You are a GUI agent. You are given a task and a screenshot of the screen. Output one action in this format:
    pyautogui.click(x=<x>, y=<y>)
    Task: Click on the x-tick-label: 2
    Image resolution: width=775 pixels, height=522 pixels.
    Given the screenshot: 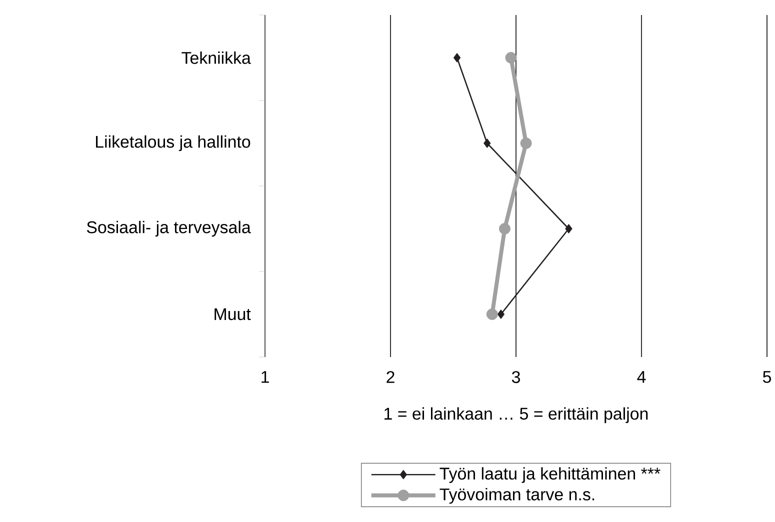 What is the action you would take?
    pyautogui.click(x=390, y=377)
    